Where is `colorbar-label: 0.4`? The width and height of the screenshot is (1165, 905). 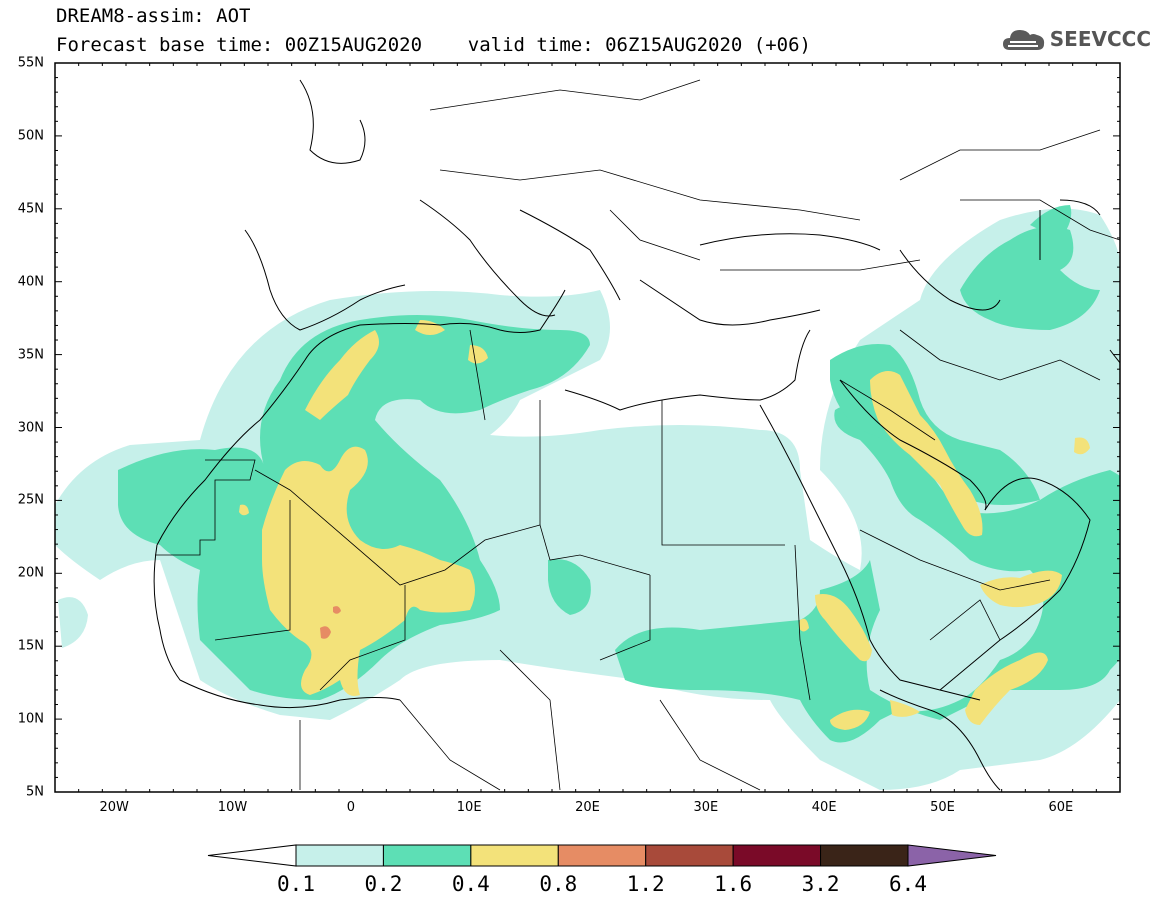 colorbar-label: 0.4 is located at coordinates (470, 884).